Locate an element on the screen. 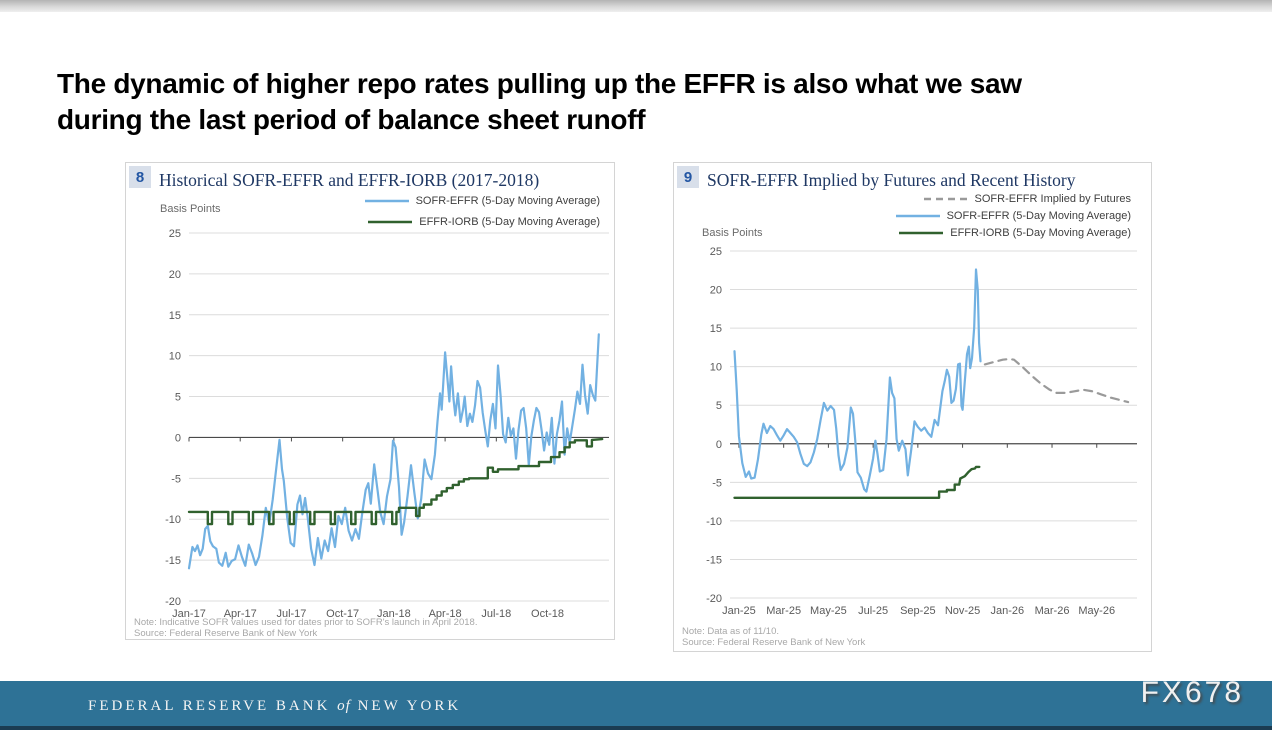 The width and height of the screenshot is (1272, 730). x-tick-label: Mar-25 is located at coordinates (783, 611).